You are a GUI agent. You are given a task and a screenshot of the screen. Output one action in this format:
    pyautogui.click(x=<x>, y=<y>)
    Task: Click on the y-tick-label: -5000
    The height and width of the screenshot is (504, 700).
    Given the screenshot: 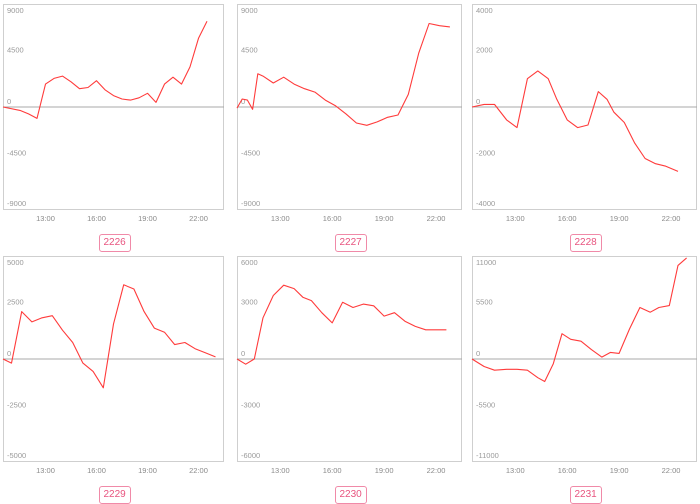 What is the action you would take?
    pyautogui.click(x=16, y=455)
    